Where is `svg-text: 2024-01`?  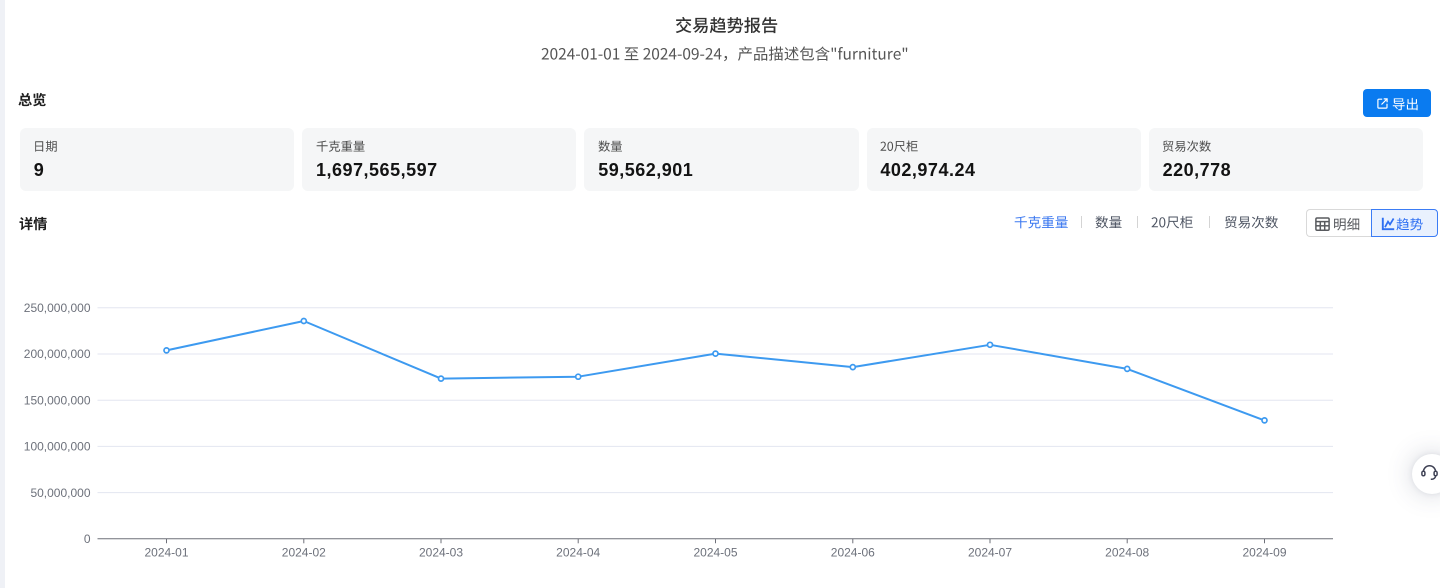 svg-text: 2024-01 is located at coordinates (166, 553).